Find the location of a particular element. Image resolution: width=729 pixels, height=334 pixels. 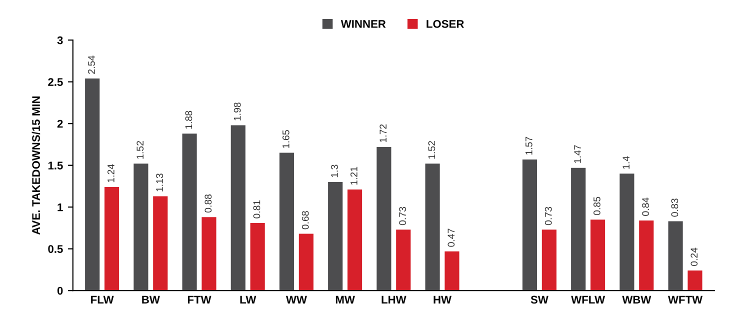

y-tick-label: 0 is located at coordinates (60, 290).